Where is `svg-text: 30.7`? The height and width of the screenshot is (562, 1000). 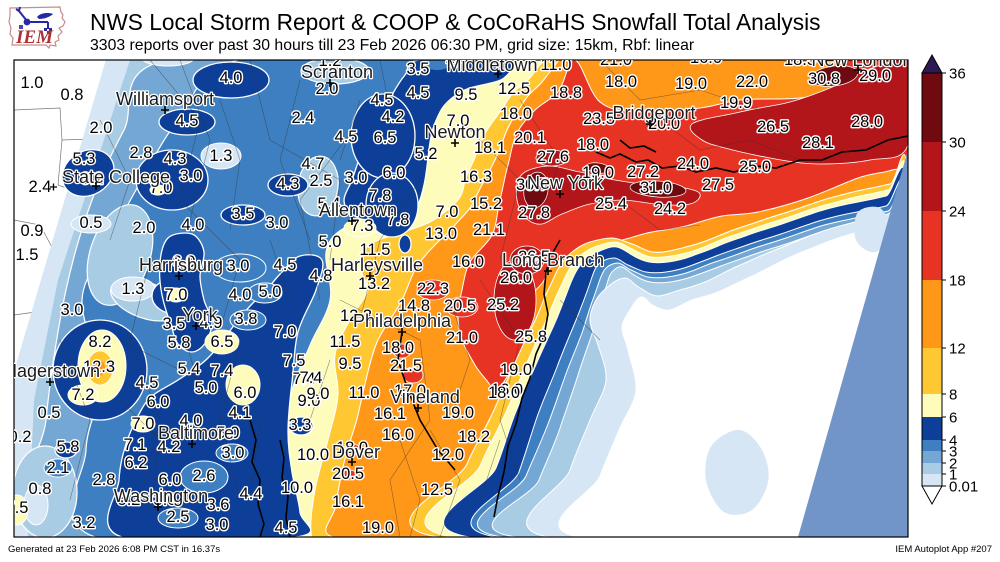 svg-text: 30.7 is located at coordinates (532, 185).